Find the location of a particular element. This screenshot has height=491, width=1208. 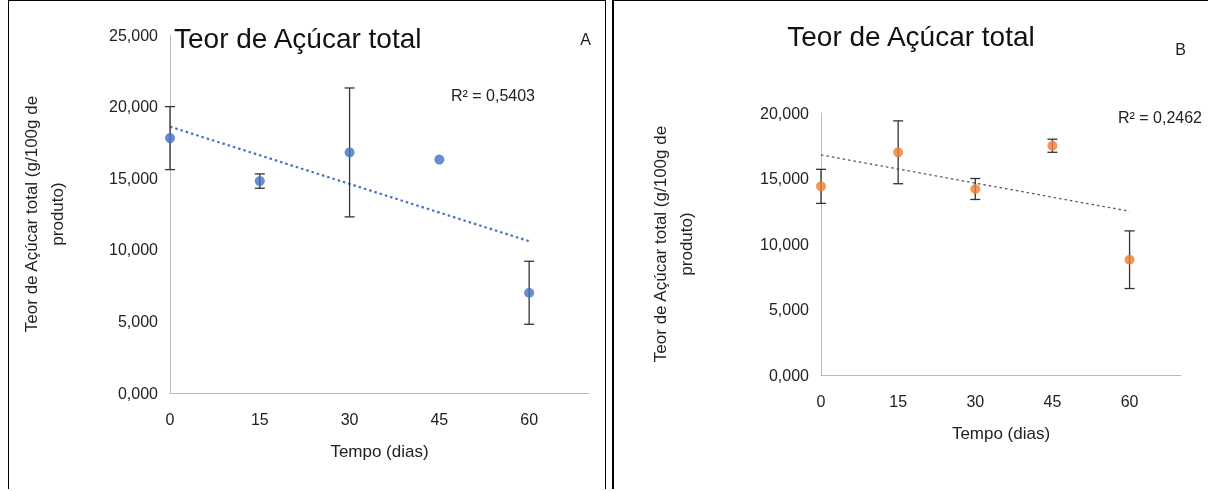

annotation: A is located at coordinates (586, 39).